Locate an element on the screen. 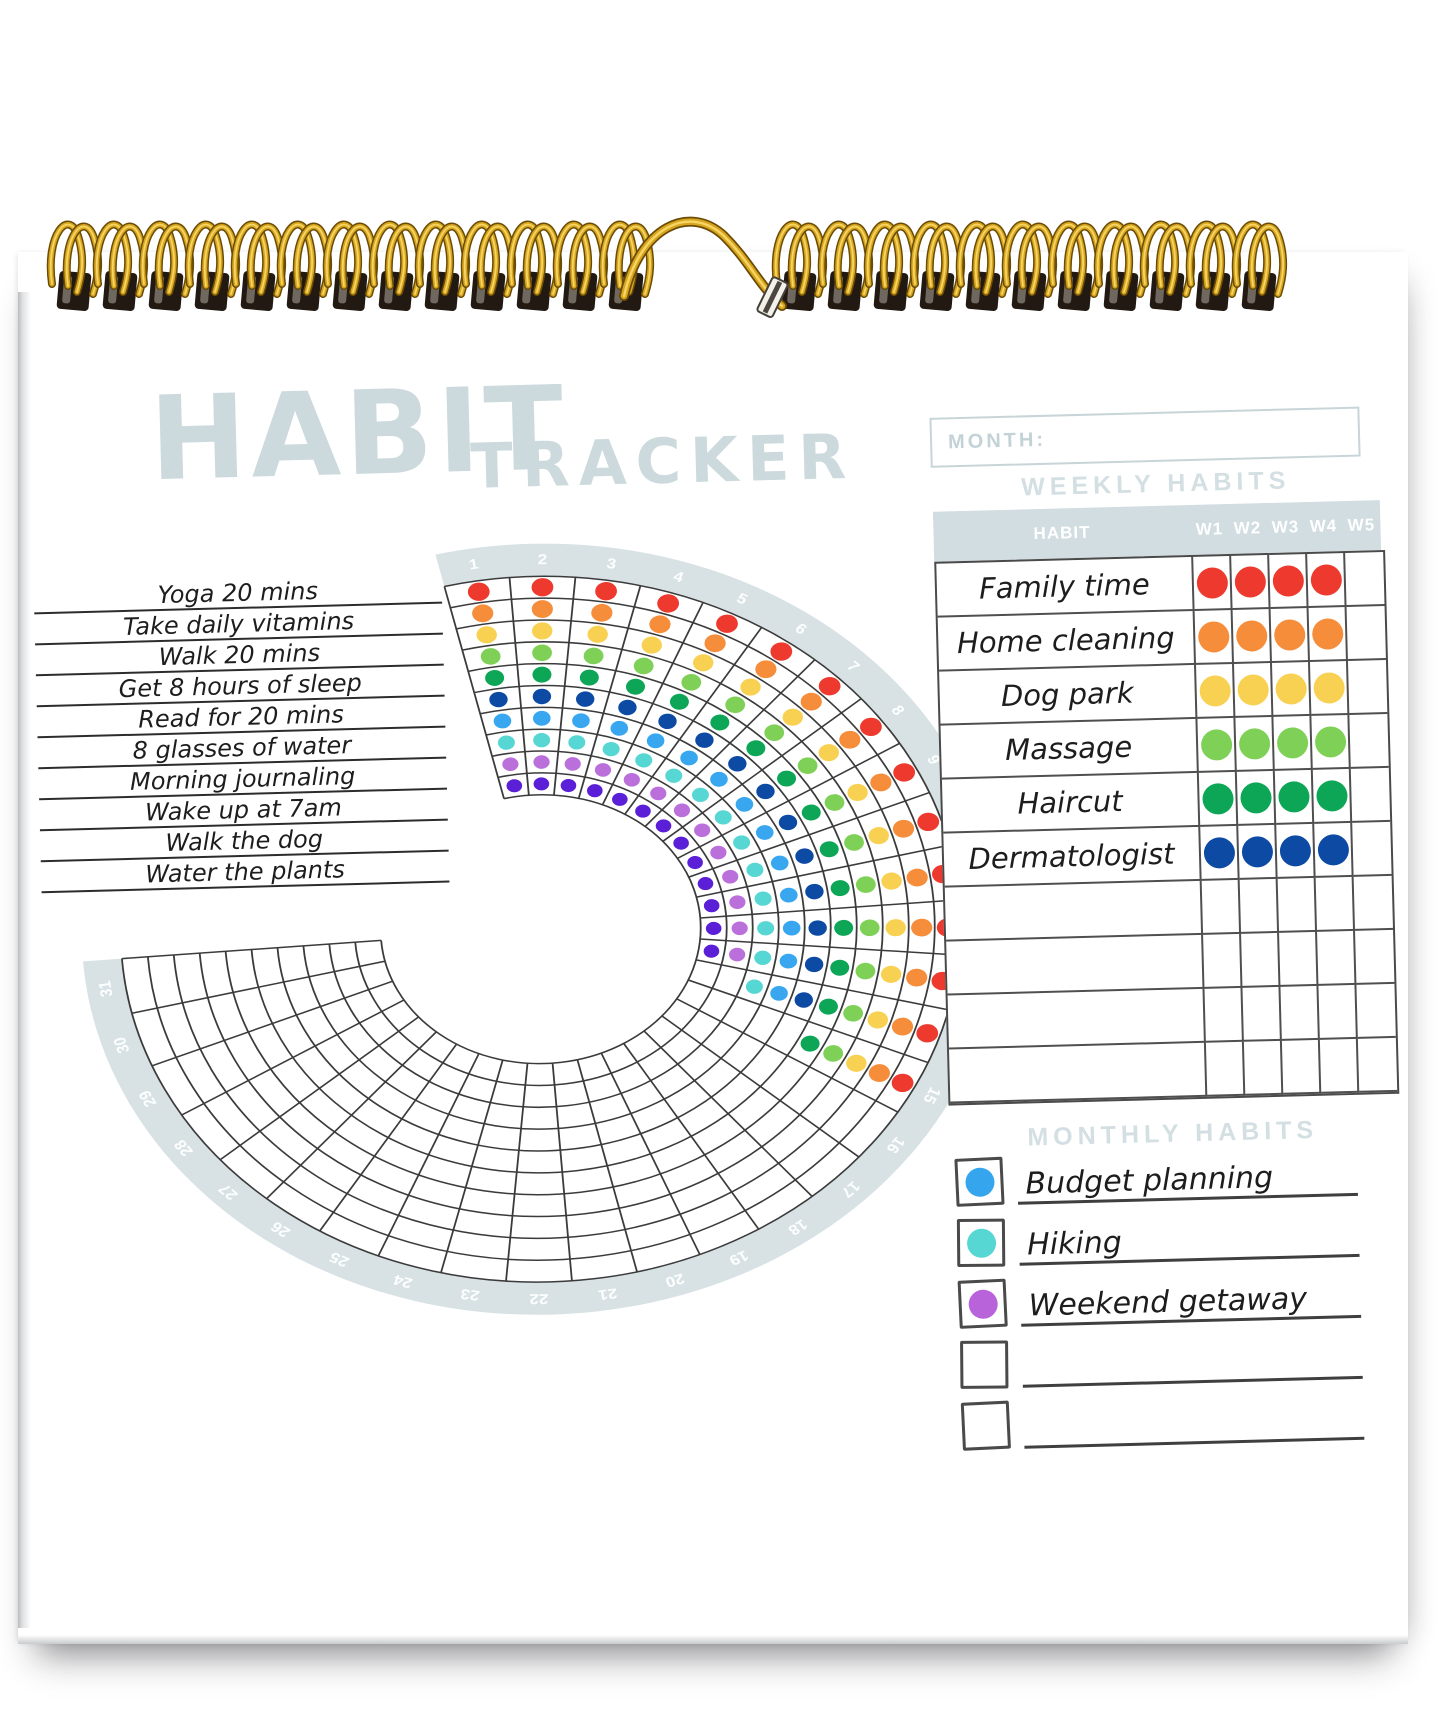  weekly-habit-name-cell: Dermatologist is located at coordinates (1072, 857).